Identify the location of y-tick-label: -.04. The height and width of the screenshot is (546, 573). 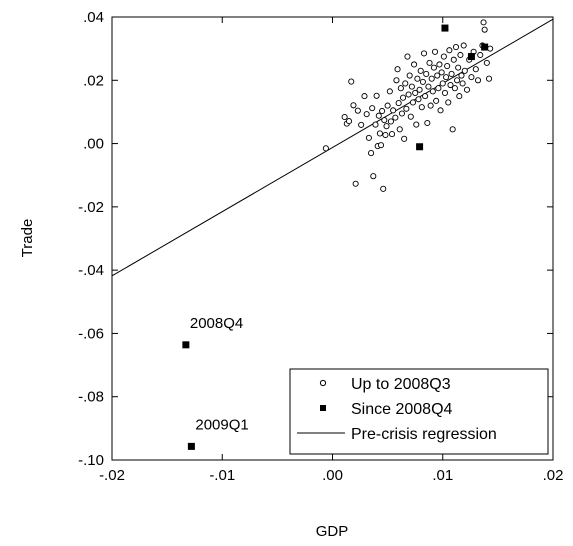
(91, 270).